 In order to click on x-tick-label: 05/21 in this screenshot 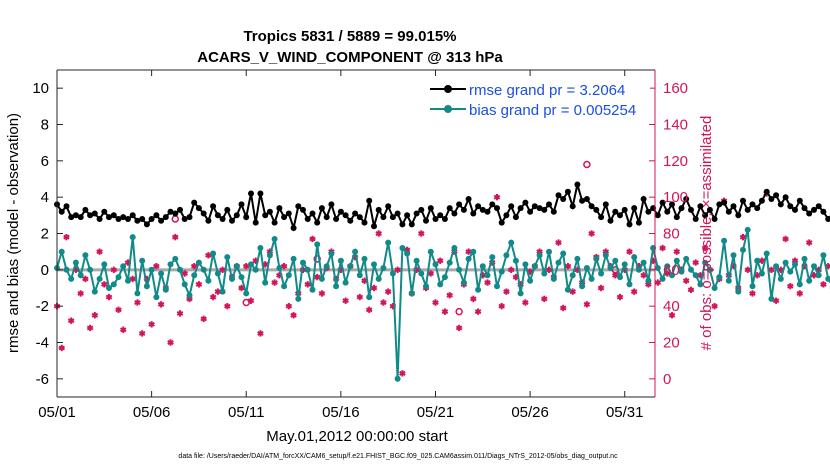, I will do `click(436, 412)`.